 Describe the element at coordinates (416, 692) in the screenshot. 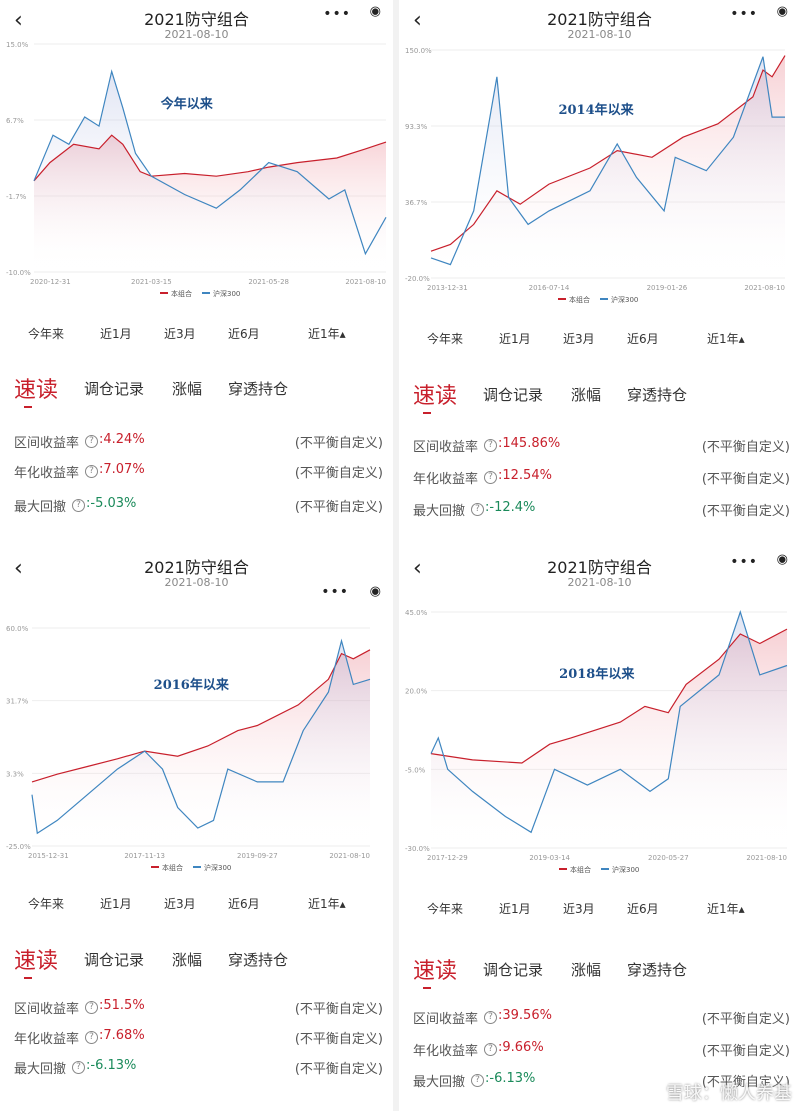

I see `y-tick-label: 20.0%` at that location.